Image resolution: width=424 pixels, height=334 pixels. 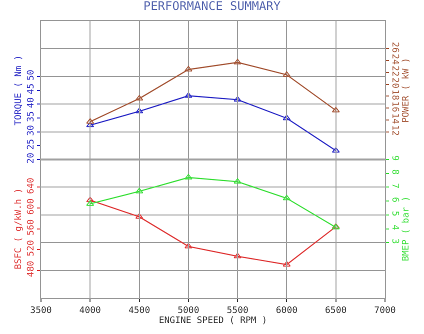 What do you see at coordinates (395, 172) in the screenshot?
I see `y2-tick-label: 8` at bounding box center [395, 172].